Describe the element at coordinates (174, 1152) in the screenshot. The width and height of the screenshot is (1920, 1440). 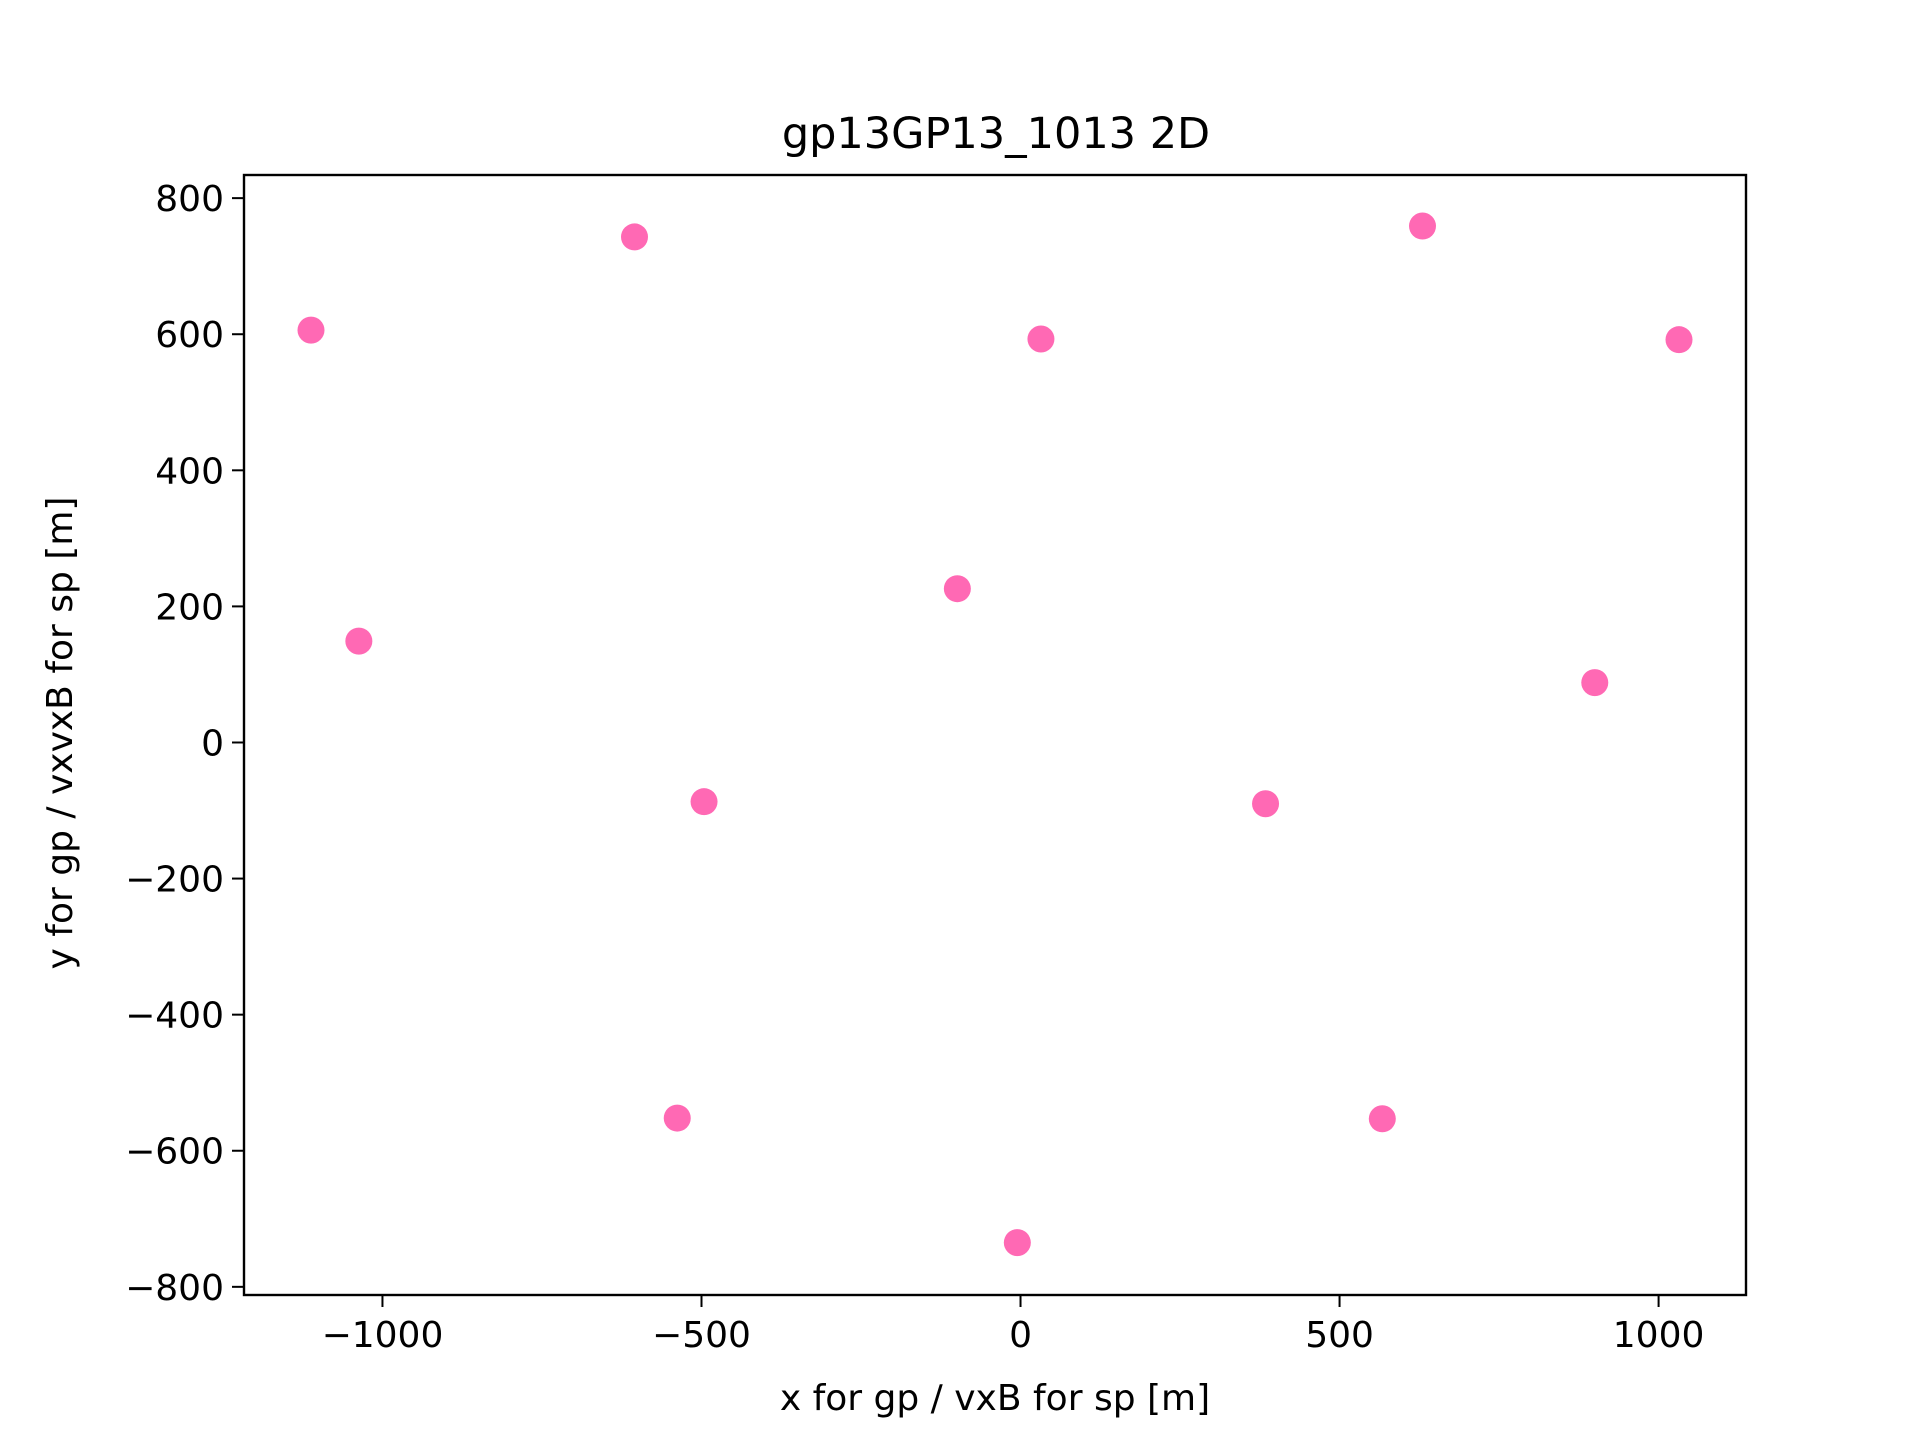
I see `y-tick-label-1: −600` at that location.